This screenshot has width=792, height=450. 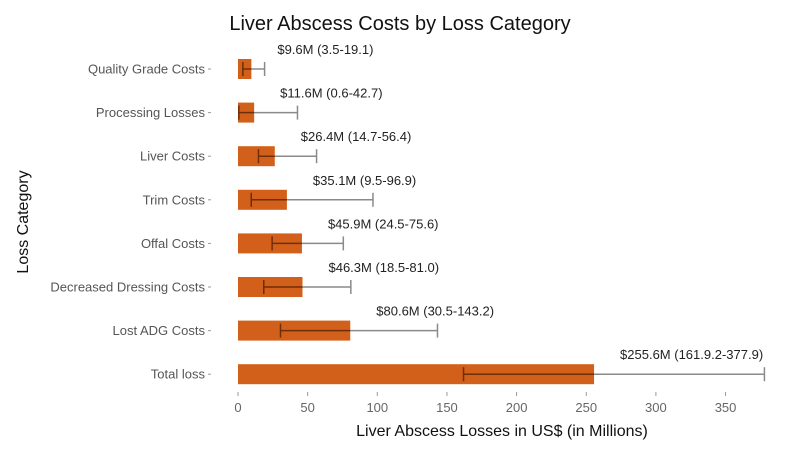 I want to click on category-label: Lost ADG Costs, so click(x=159, y=330).